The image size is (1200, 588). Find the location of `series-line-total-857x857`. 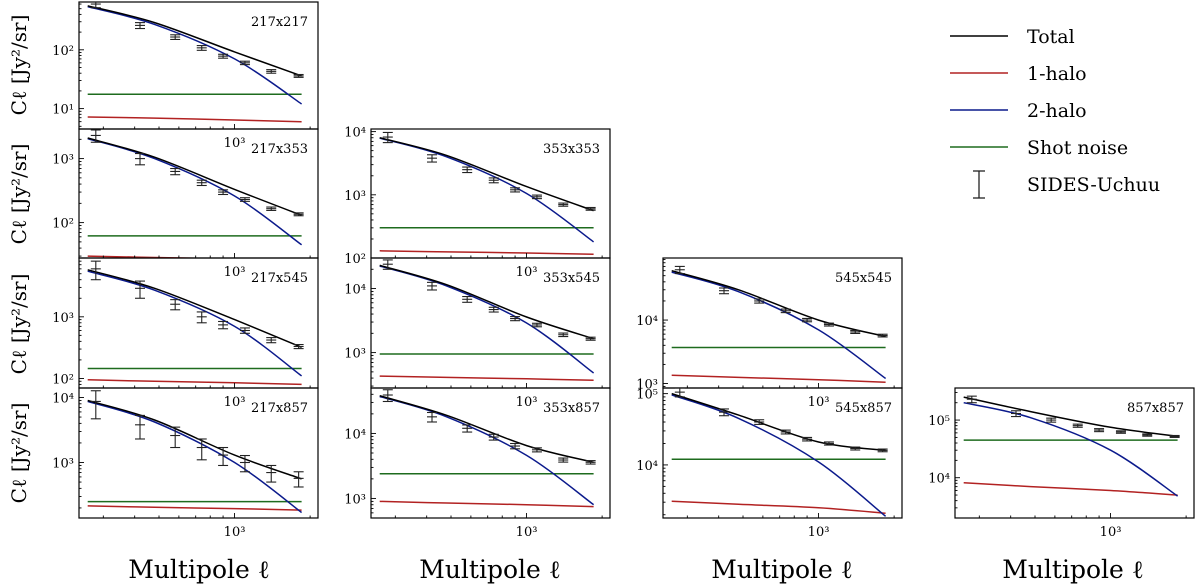

series-line-total-857x857 is located at coordinates (1070, 417).